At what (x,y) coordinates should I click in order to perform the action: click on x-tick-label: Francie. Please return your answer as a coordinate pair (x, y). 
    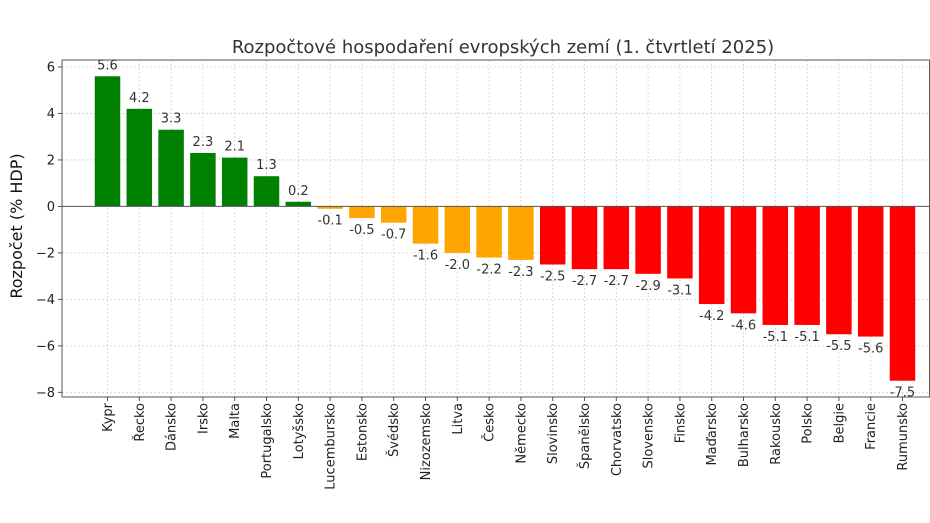
    Looking at the image, I should click on (871, 426).